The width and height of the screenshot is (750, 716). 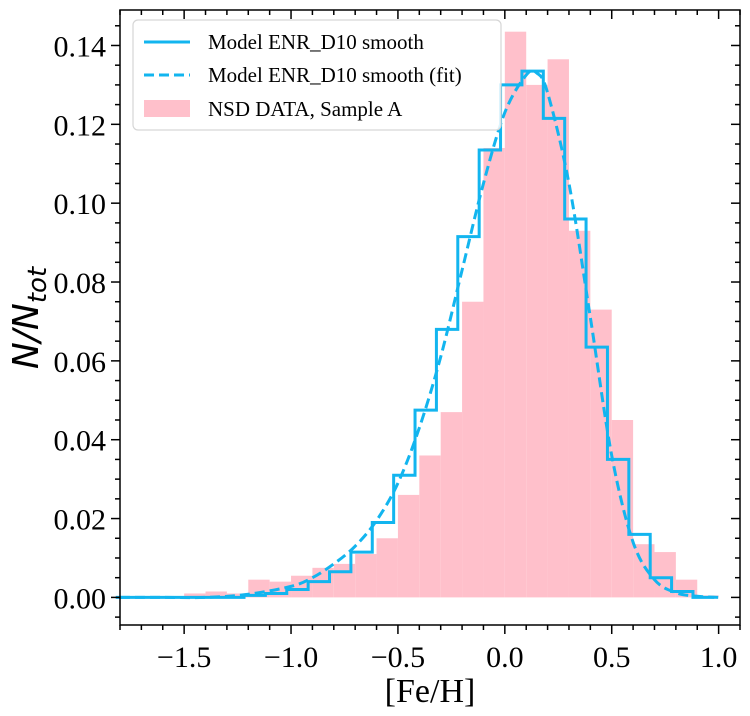 I want to click on legend-label-model: Model ENR_D10 smooth, so click(x=316, y=42).